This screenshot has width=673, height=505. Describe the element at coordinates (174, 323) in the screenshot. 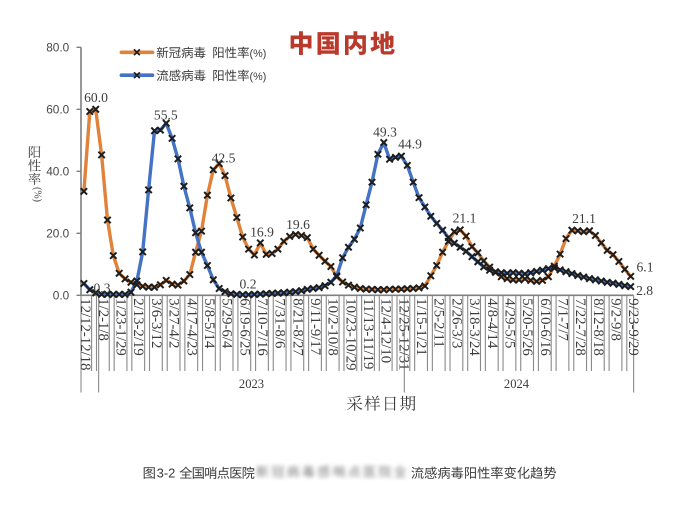

I see `svg-text: 3/27-4/2` at that location.